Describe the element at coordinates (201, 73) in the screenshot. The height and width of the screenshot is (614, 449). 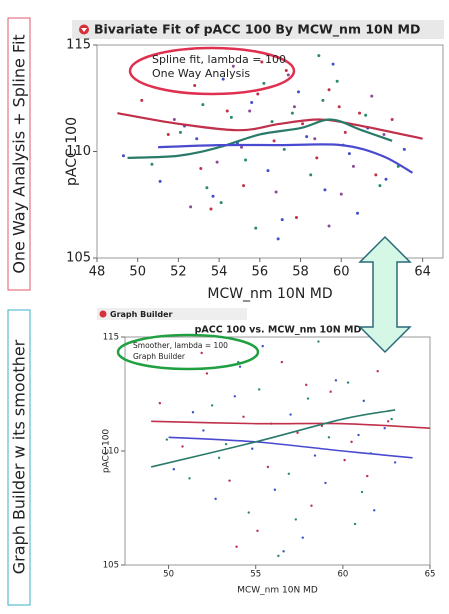
I see `annotation: One Way Analysis` at that location.